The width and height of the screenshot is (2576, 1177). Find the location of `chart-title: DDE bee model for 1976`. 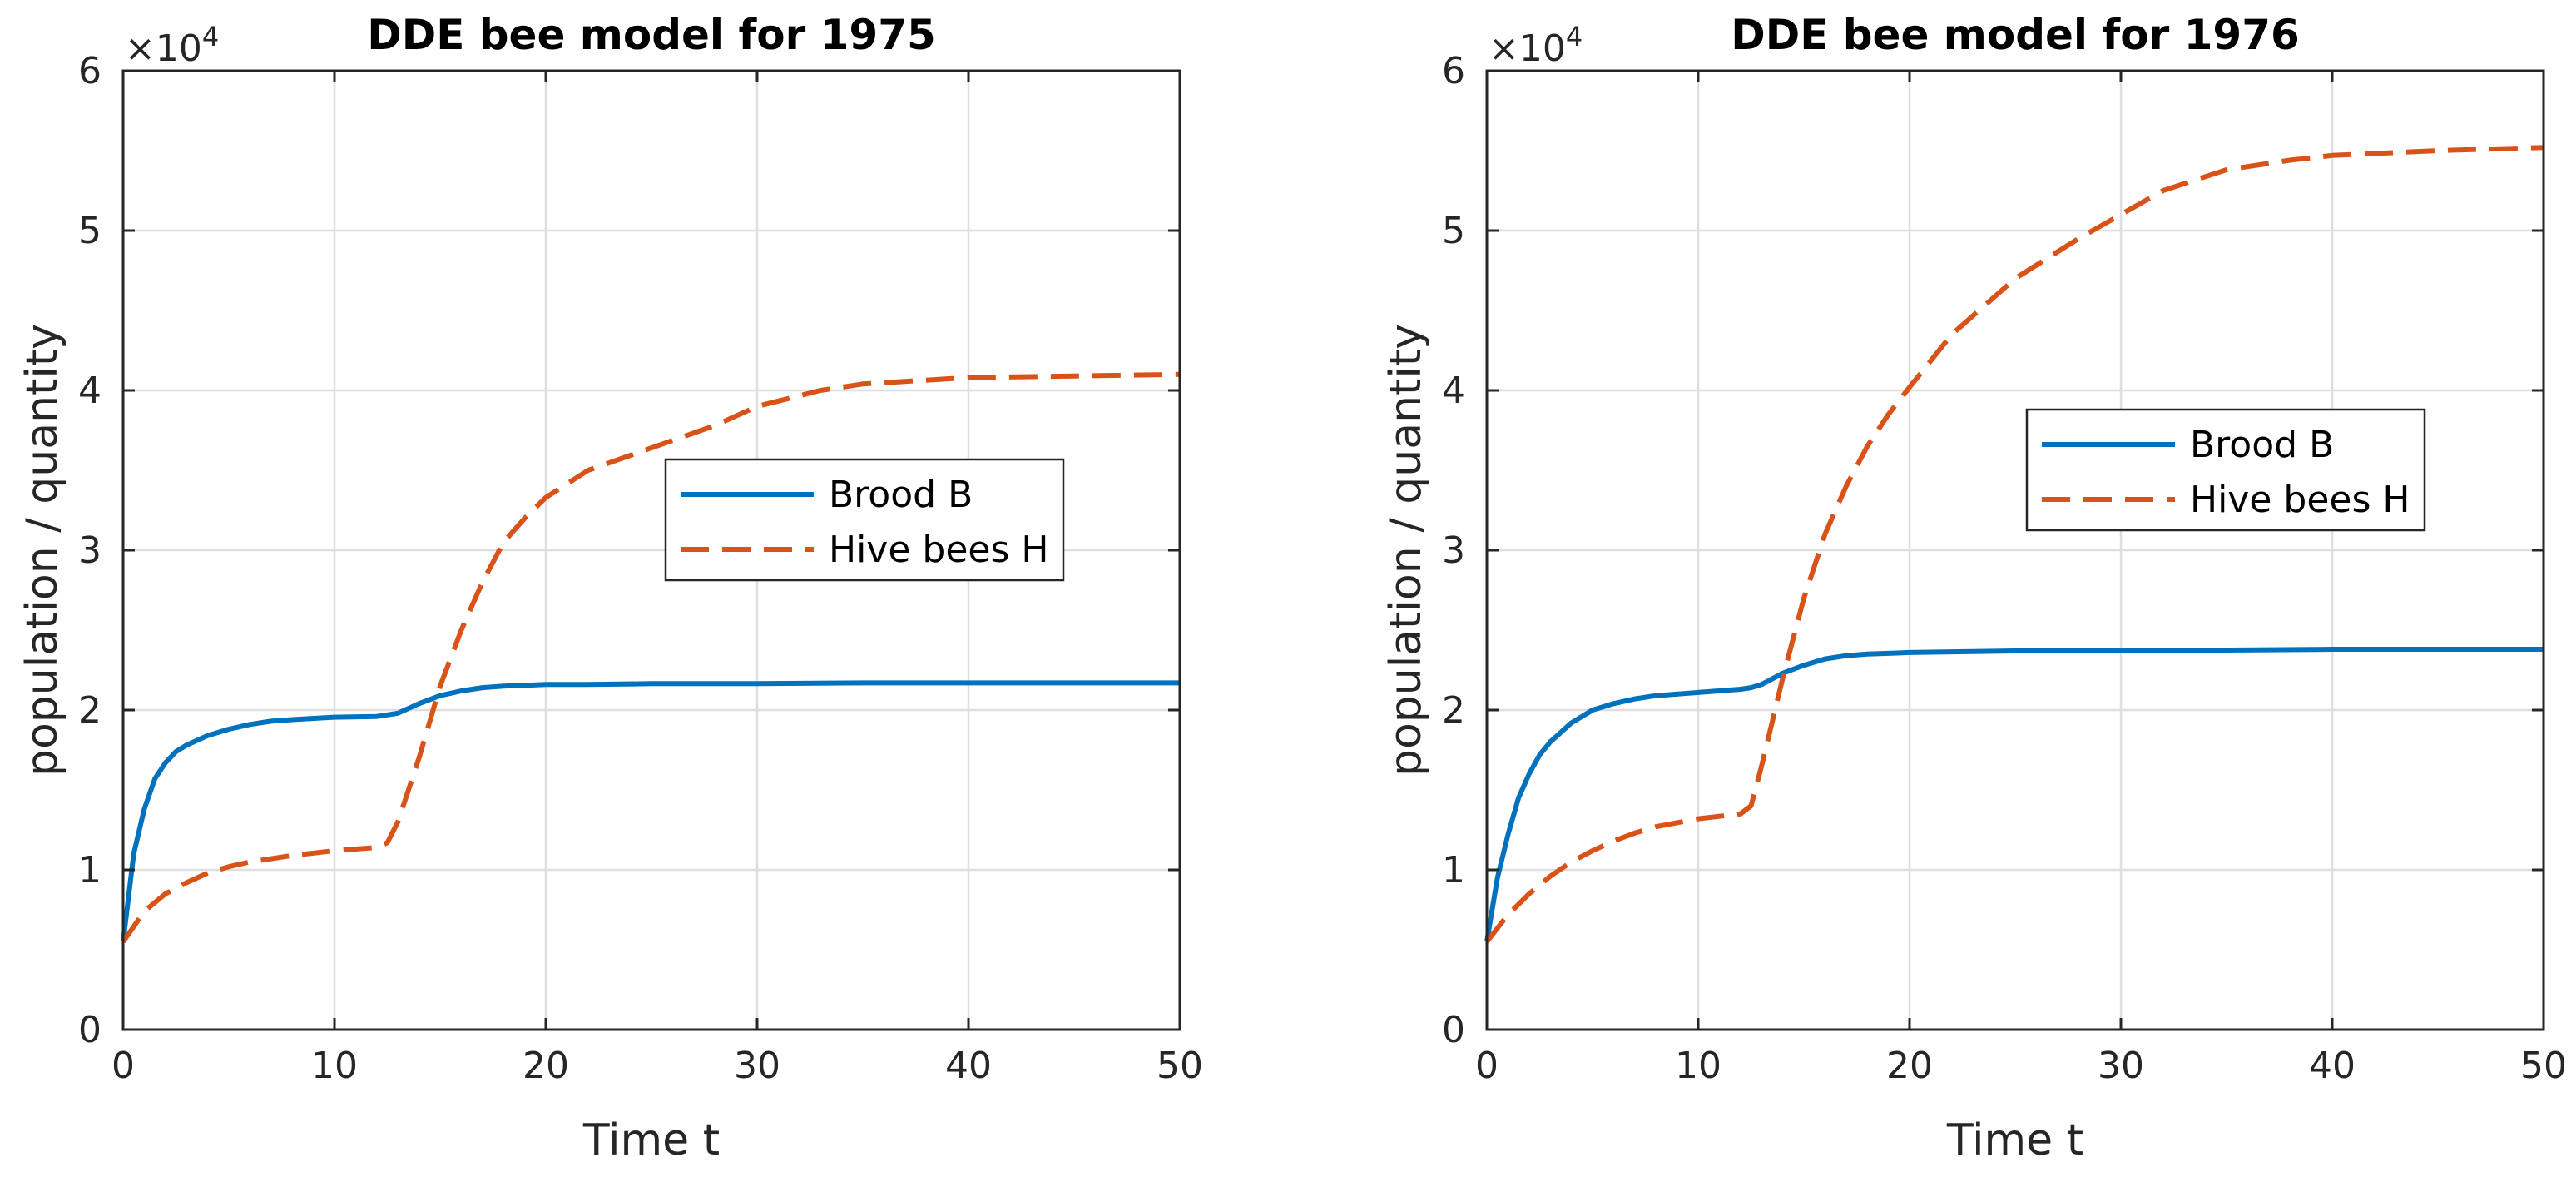

chart-title: DDE bee model for 1976 is located at coordinates (2015, 35).